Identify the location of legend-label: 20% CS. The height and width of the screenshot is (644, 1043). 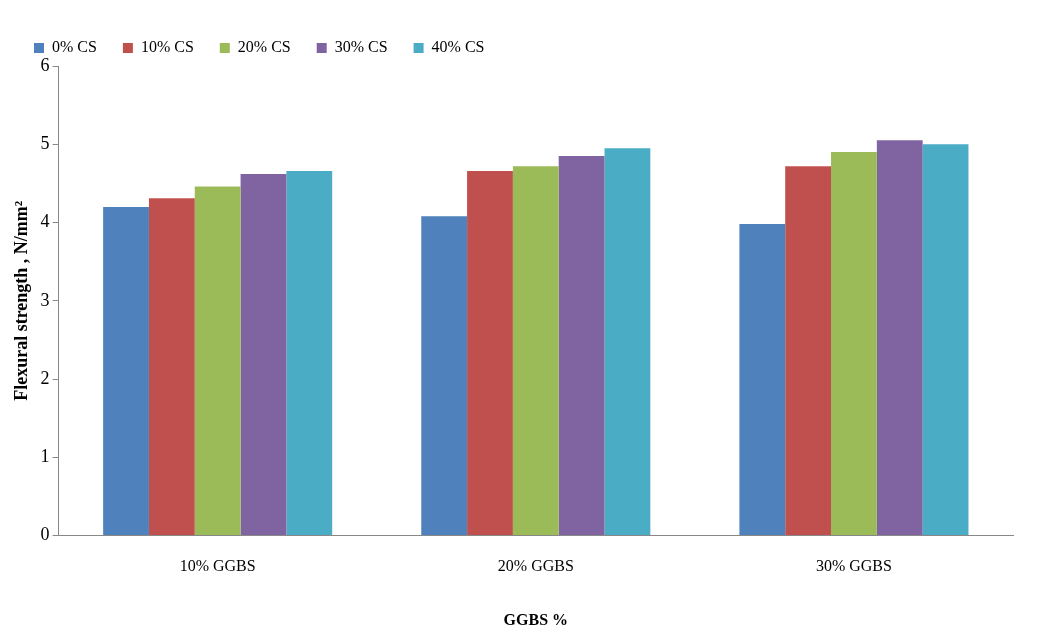
(264, 47).